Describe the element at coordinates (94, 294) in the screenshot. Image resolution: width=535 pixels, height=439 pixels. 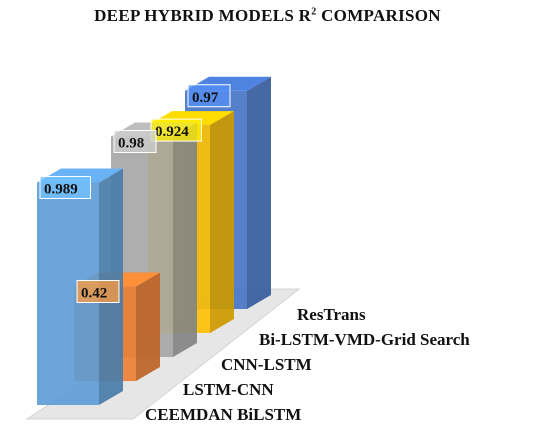
I see `data-label-value: 0.42` at that location.